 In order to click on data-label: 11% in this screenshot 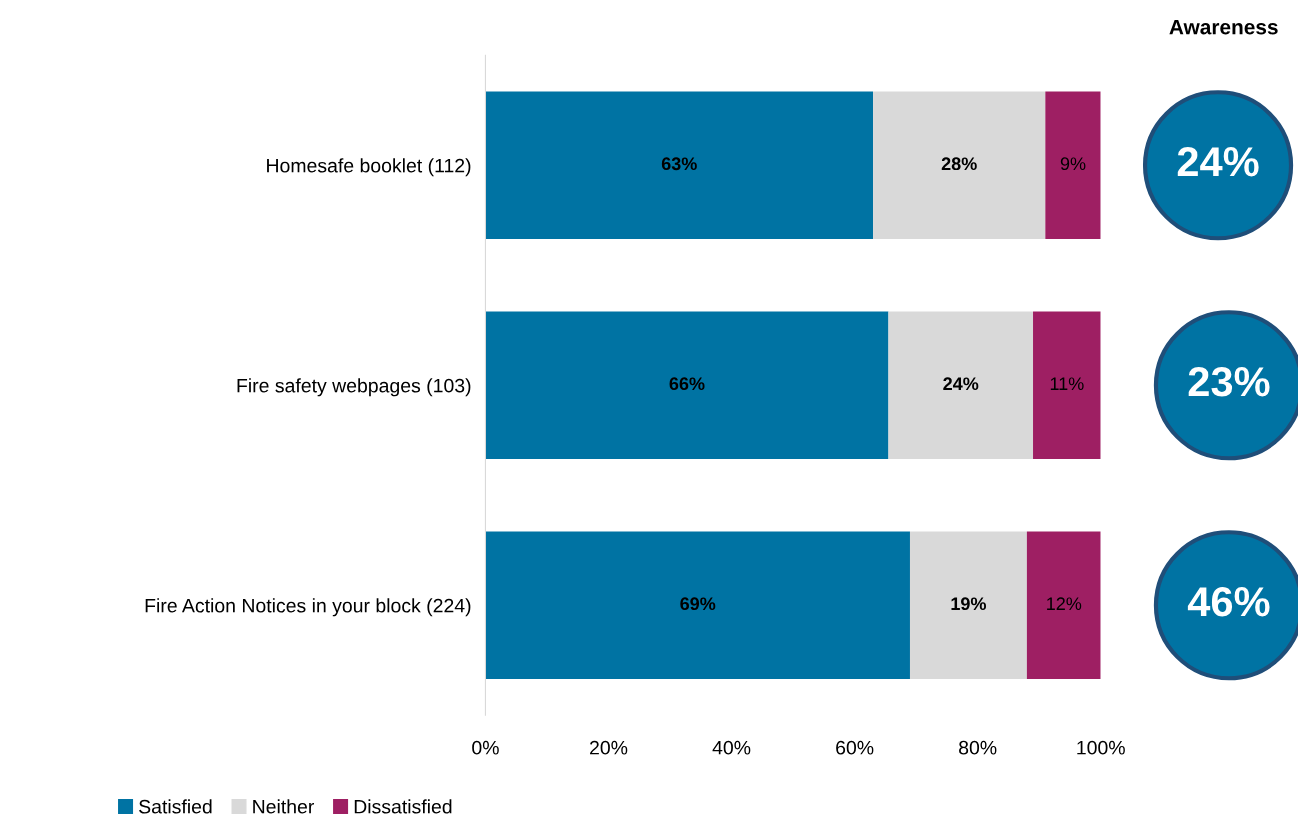, I will do `click(1067, 384)`.